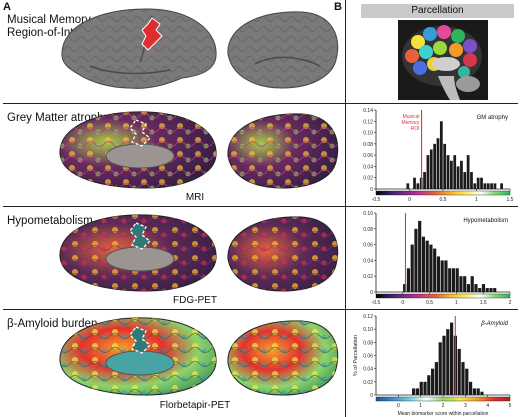  Describe the element at coordinates (398, 406) in the screenshot. I see `x-tick-label: 0` at that location.